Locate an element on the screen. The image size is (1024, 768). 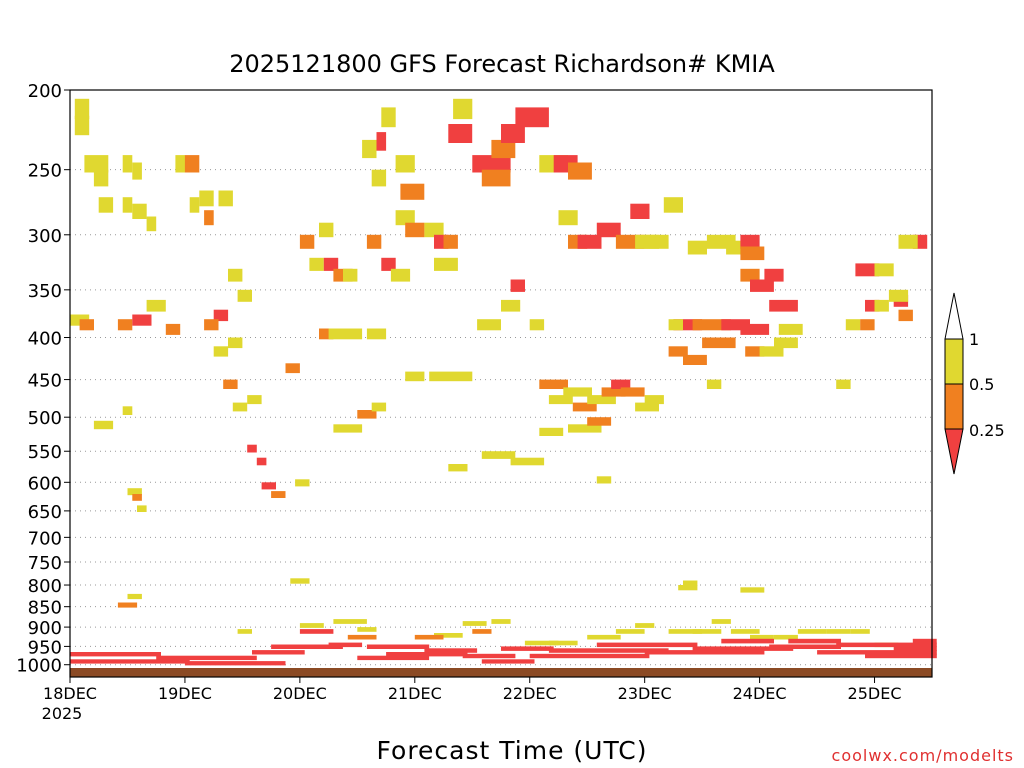
y-tick-label-700: 700 is located at coordinates (45, 538).